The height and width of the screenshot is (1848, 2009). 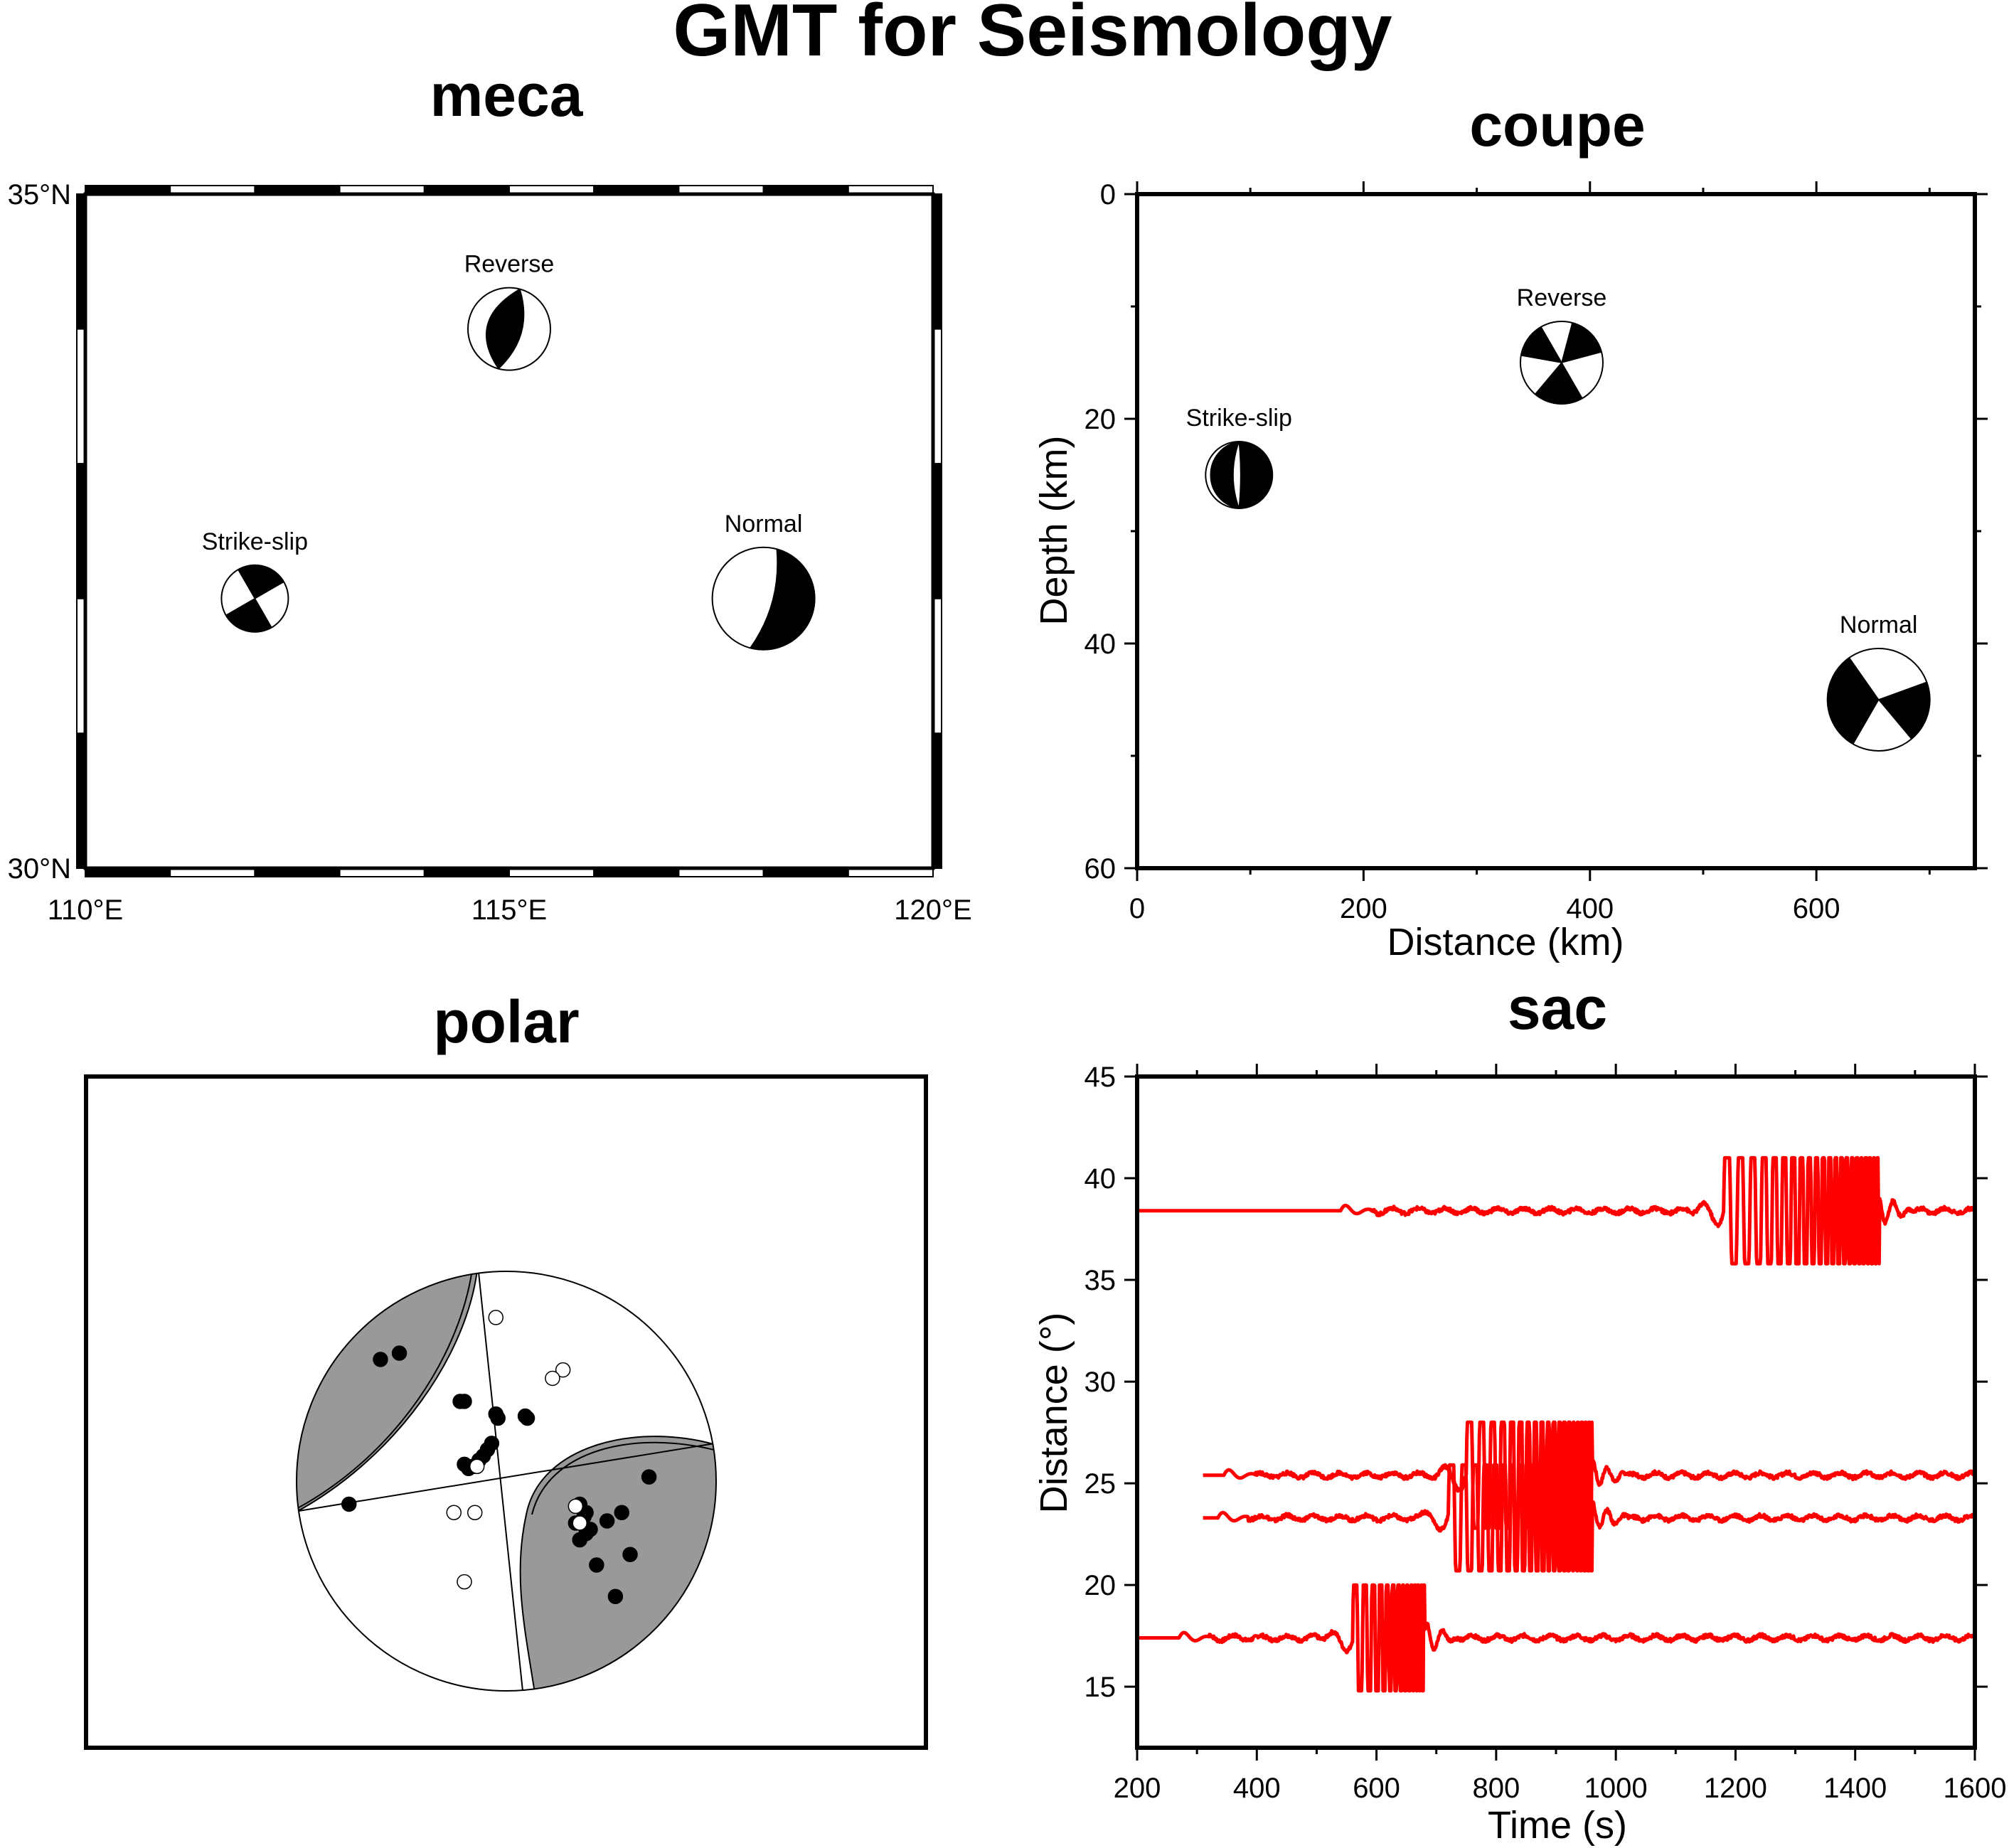 I want to click on meca-y-tick-label: 35°N, so click(x=39, y=194).